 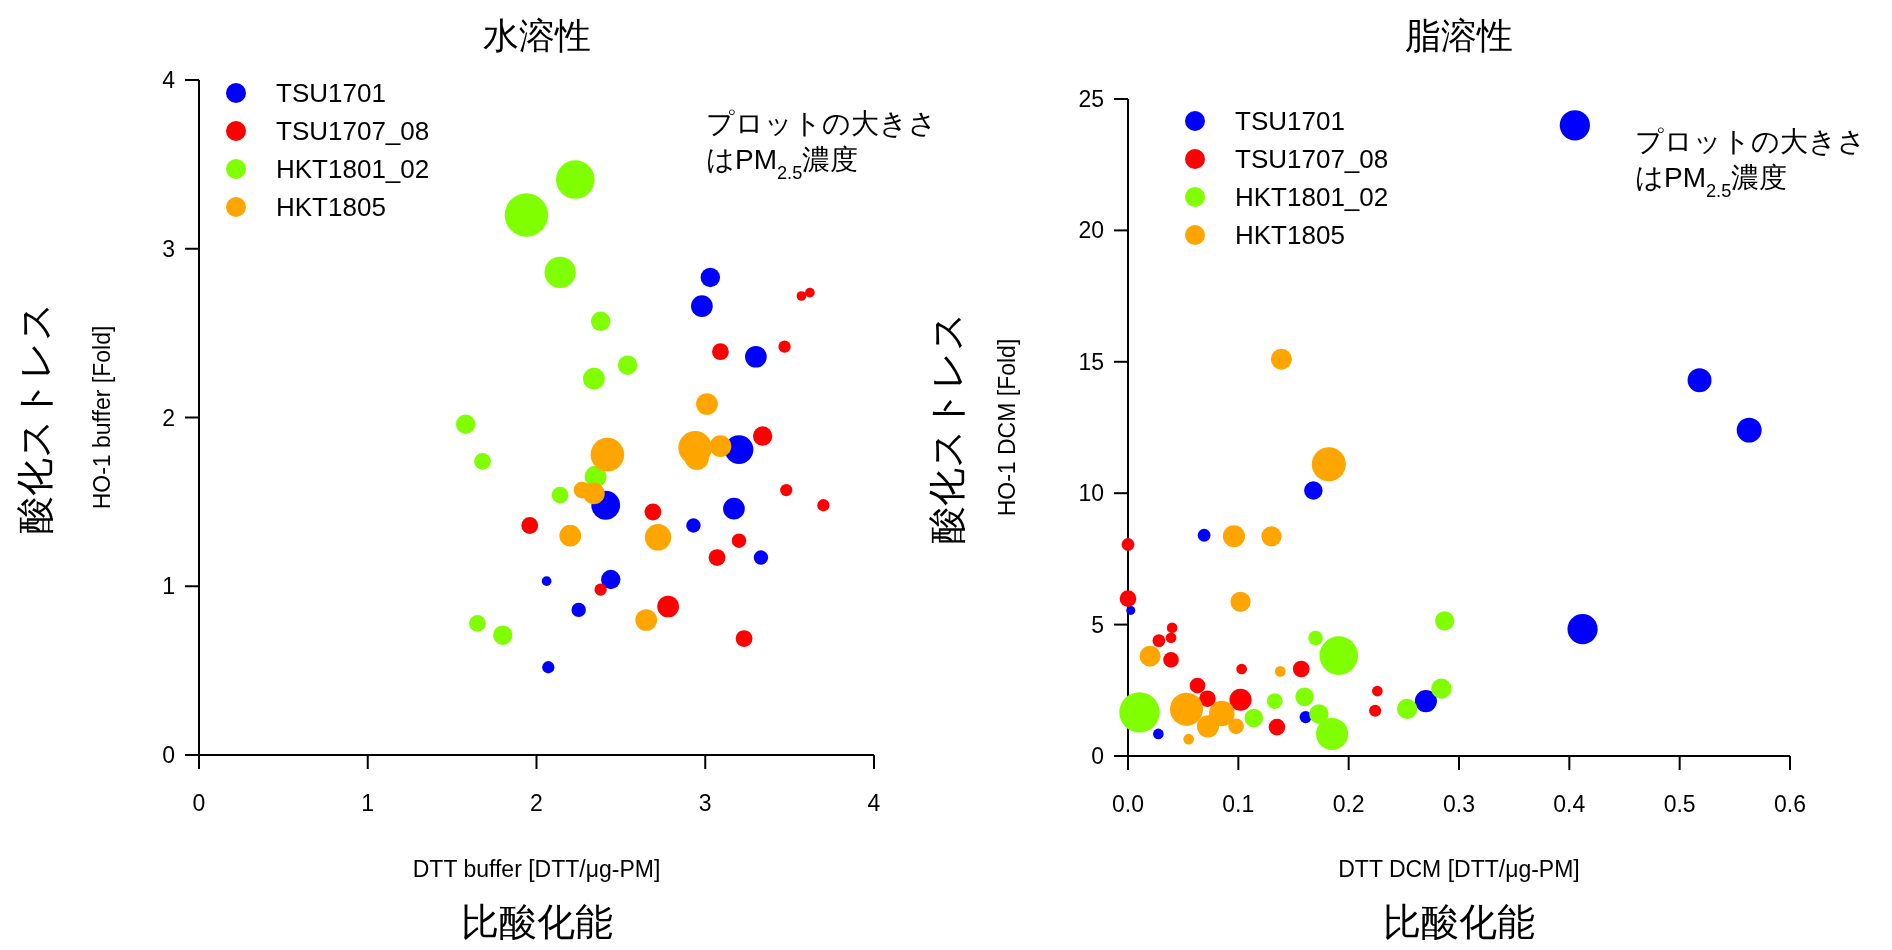 What do you see at coordinates (1128, 804) in the screenshot?
I see `x-tick-label: 0.0` at bounding box center [1128, 804].